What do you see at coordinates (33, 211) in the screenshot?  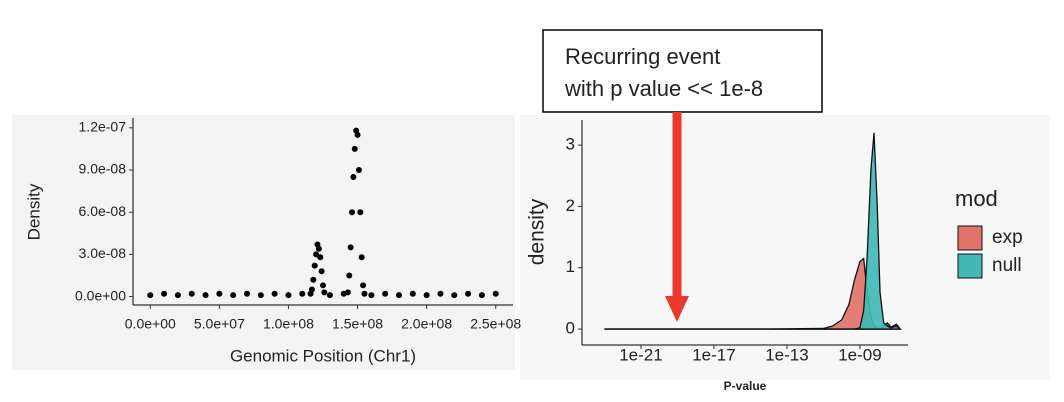 I see `y-axis-title: Density` at bounding box center [33, 211].